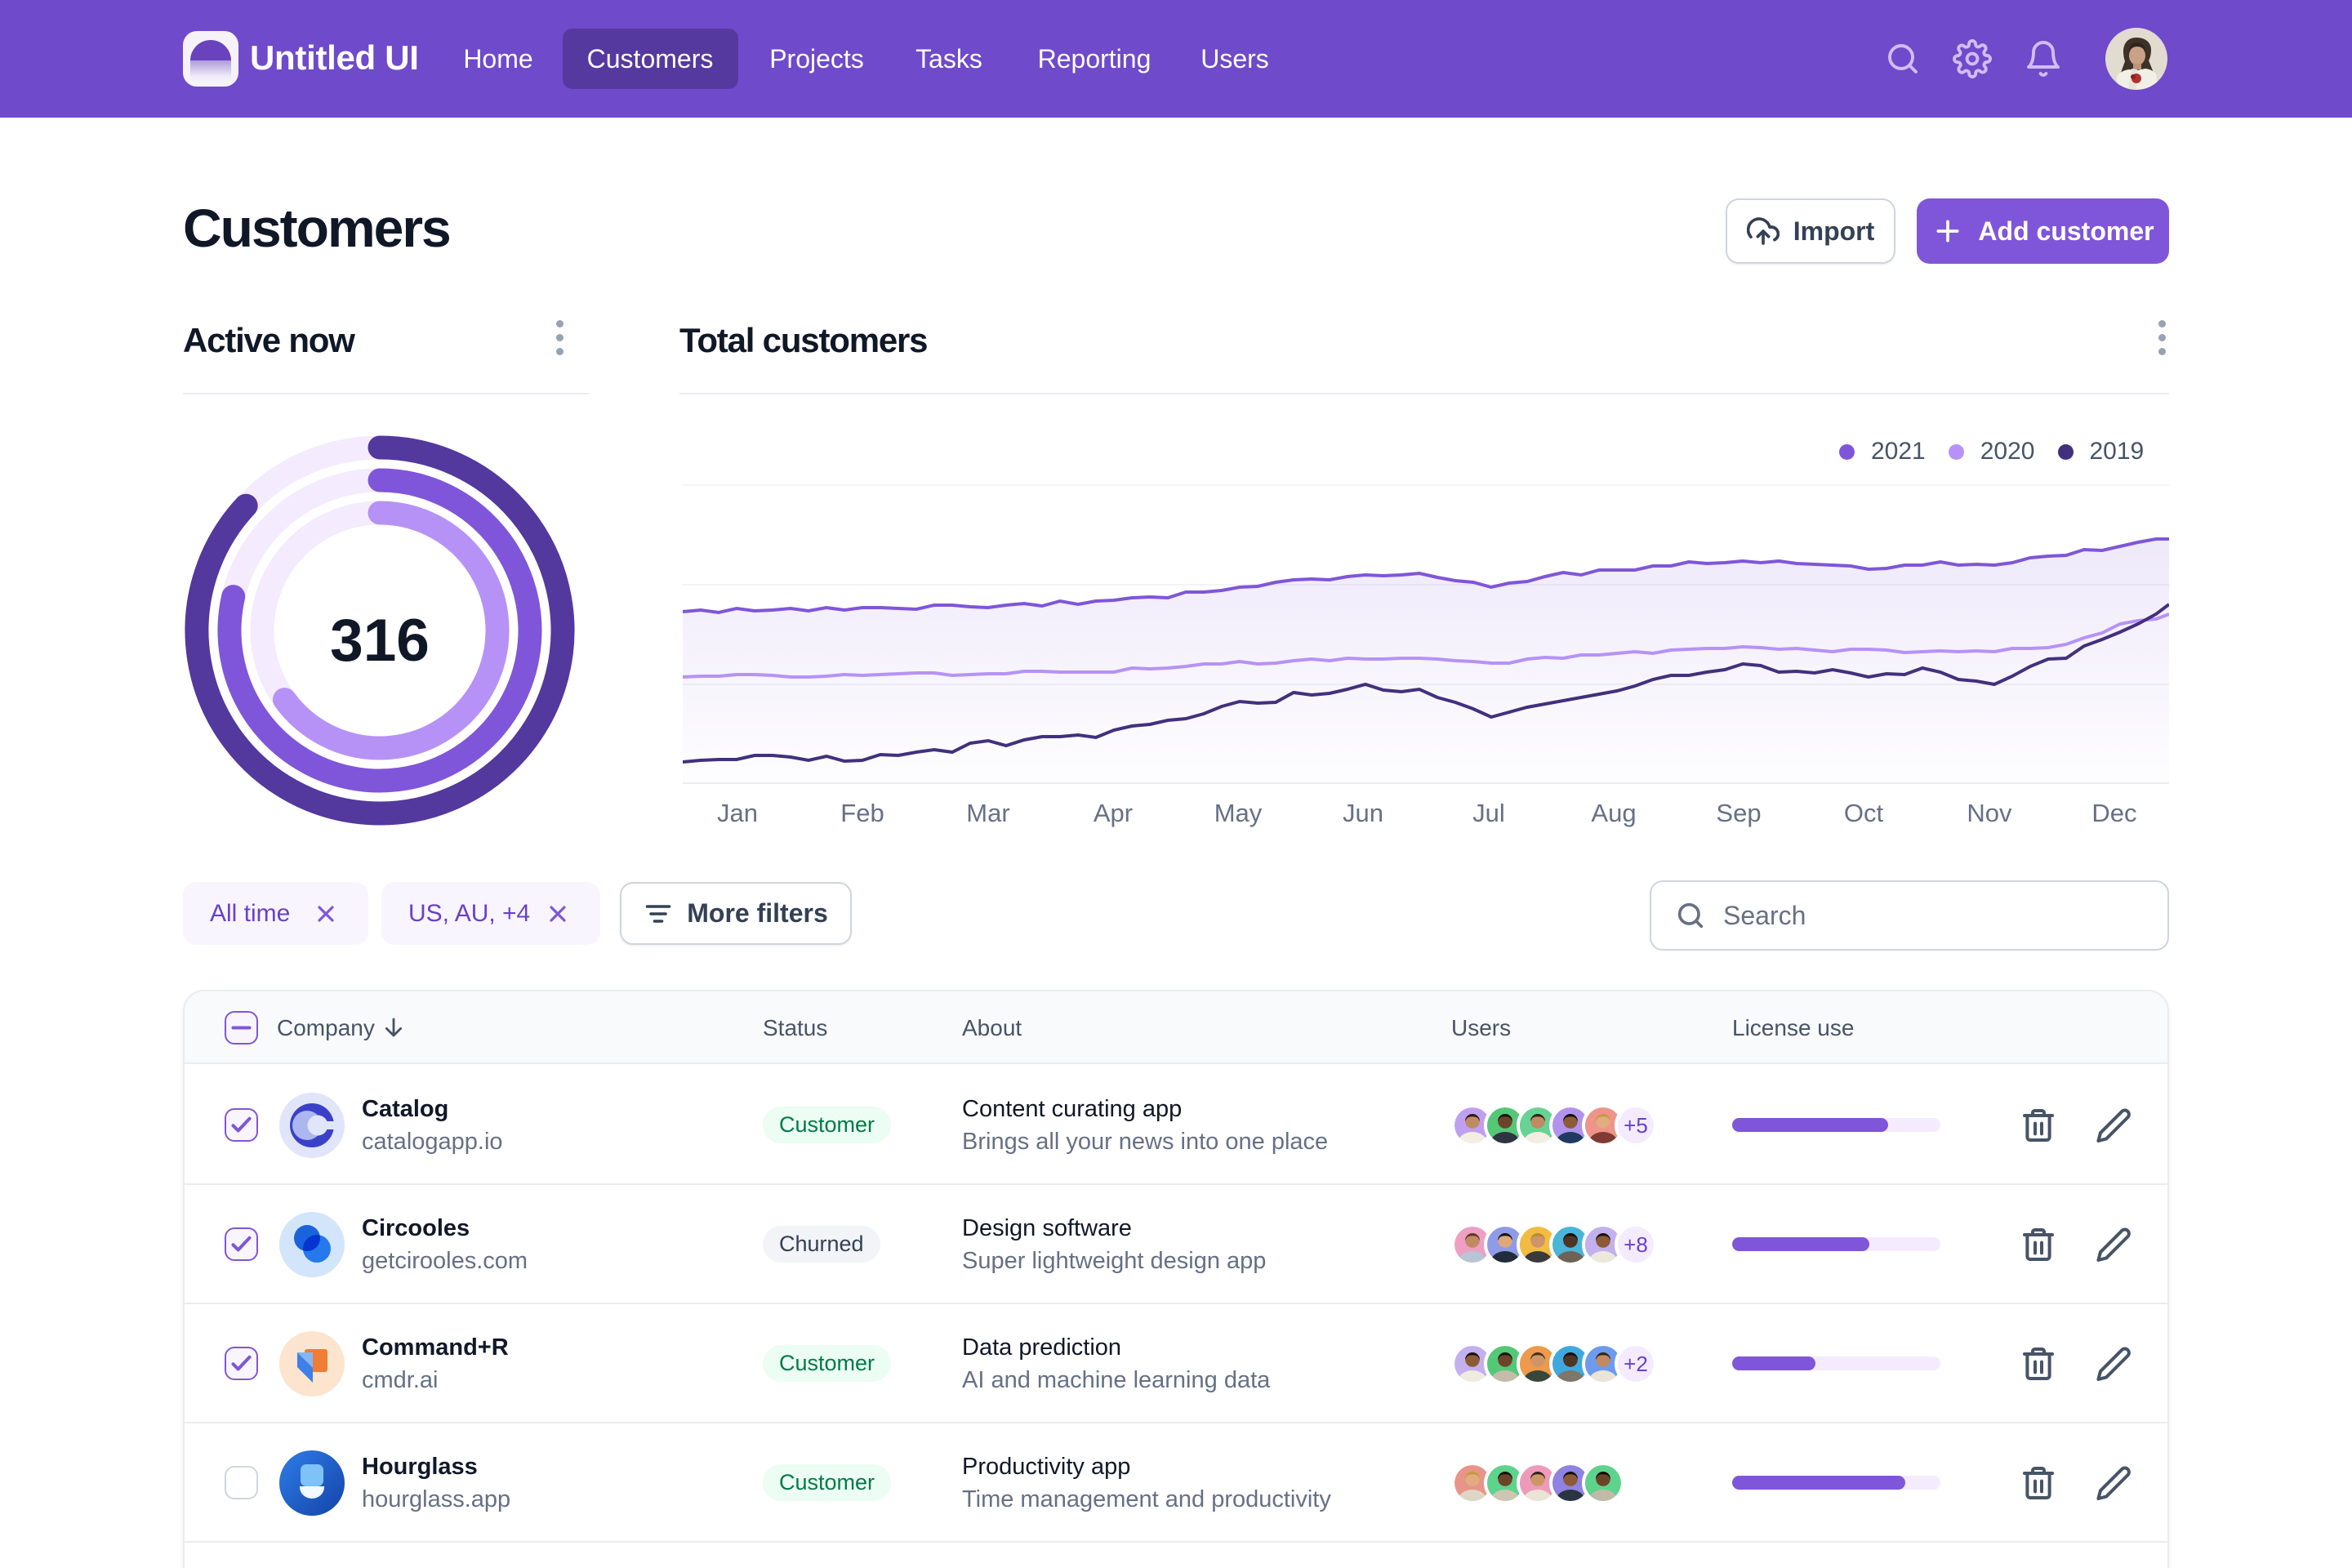 The height and width of the screenshot is (1568, 2352). Describe the element at coordinates (380, 641) in the screenshot. I see `svg-text: 316` at that location.